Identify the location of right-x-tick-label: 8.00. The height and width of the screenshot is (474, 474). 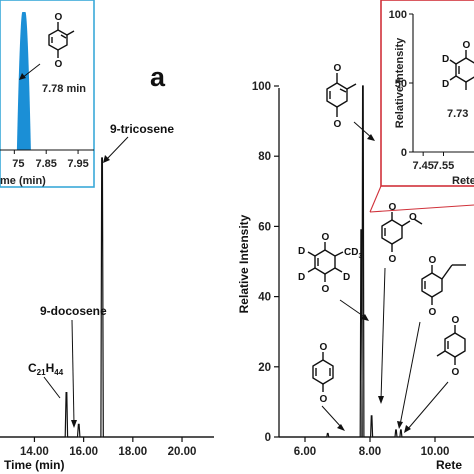
(370, 452).